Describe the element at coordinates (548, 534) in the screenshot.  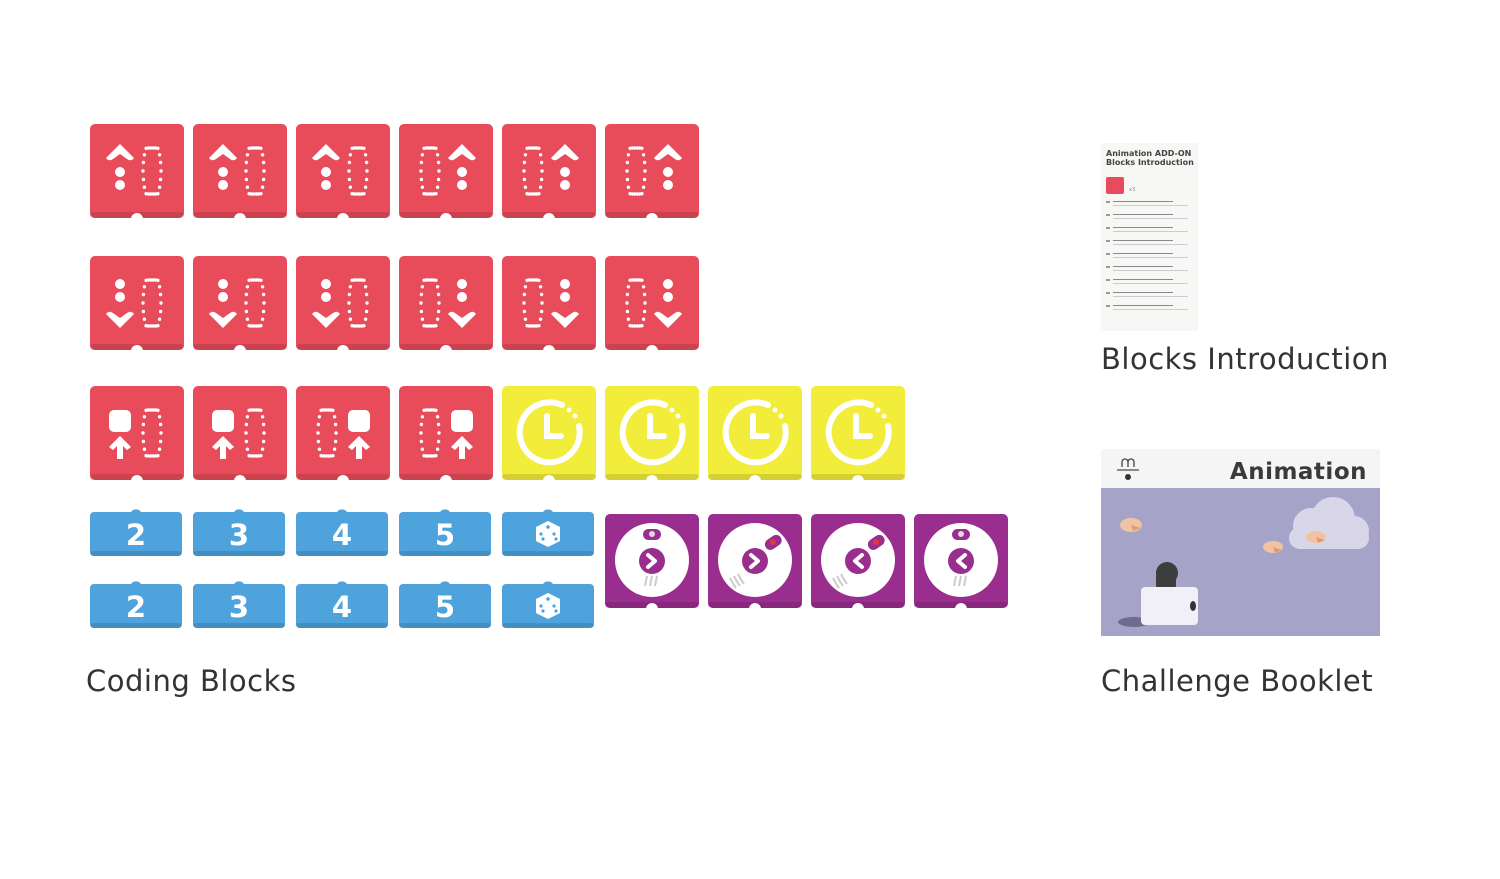
I see `dice-icon` at that location.